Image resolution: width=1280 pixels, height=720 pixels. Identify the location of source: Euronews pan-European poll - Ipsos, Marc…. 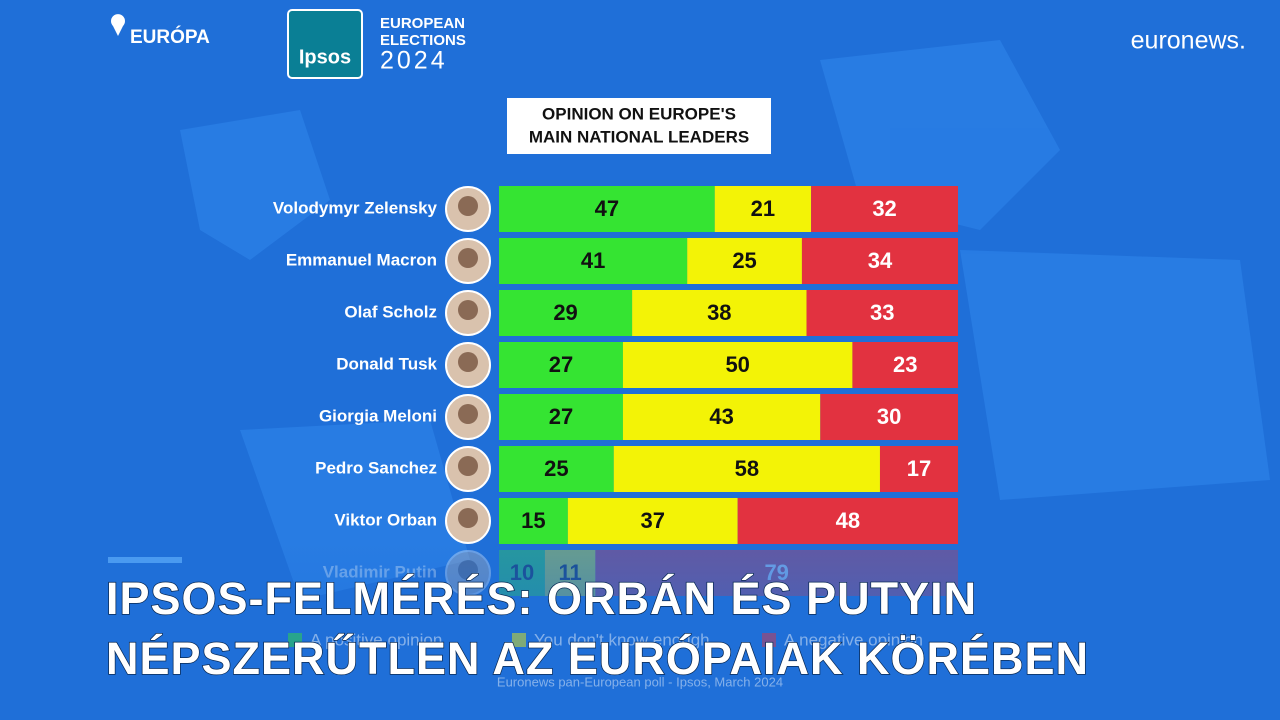
(640, 681).